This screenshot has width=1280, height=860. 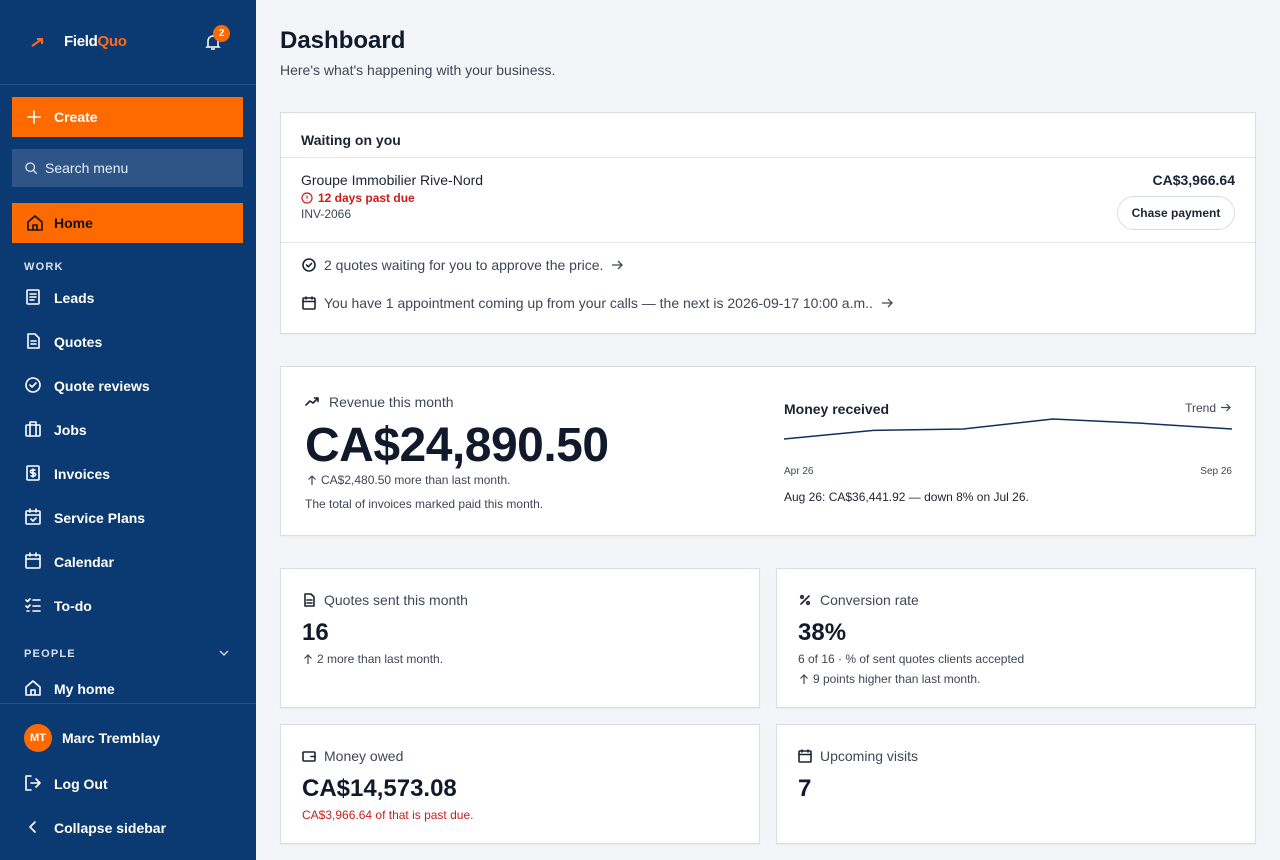 I want to click on invoice-number: INV-2066, so click(x=326, y=214).